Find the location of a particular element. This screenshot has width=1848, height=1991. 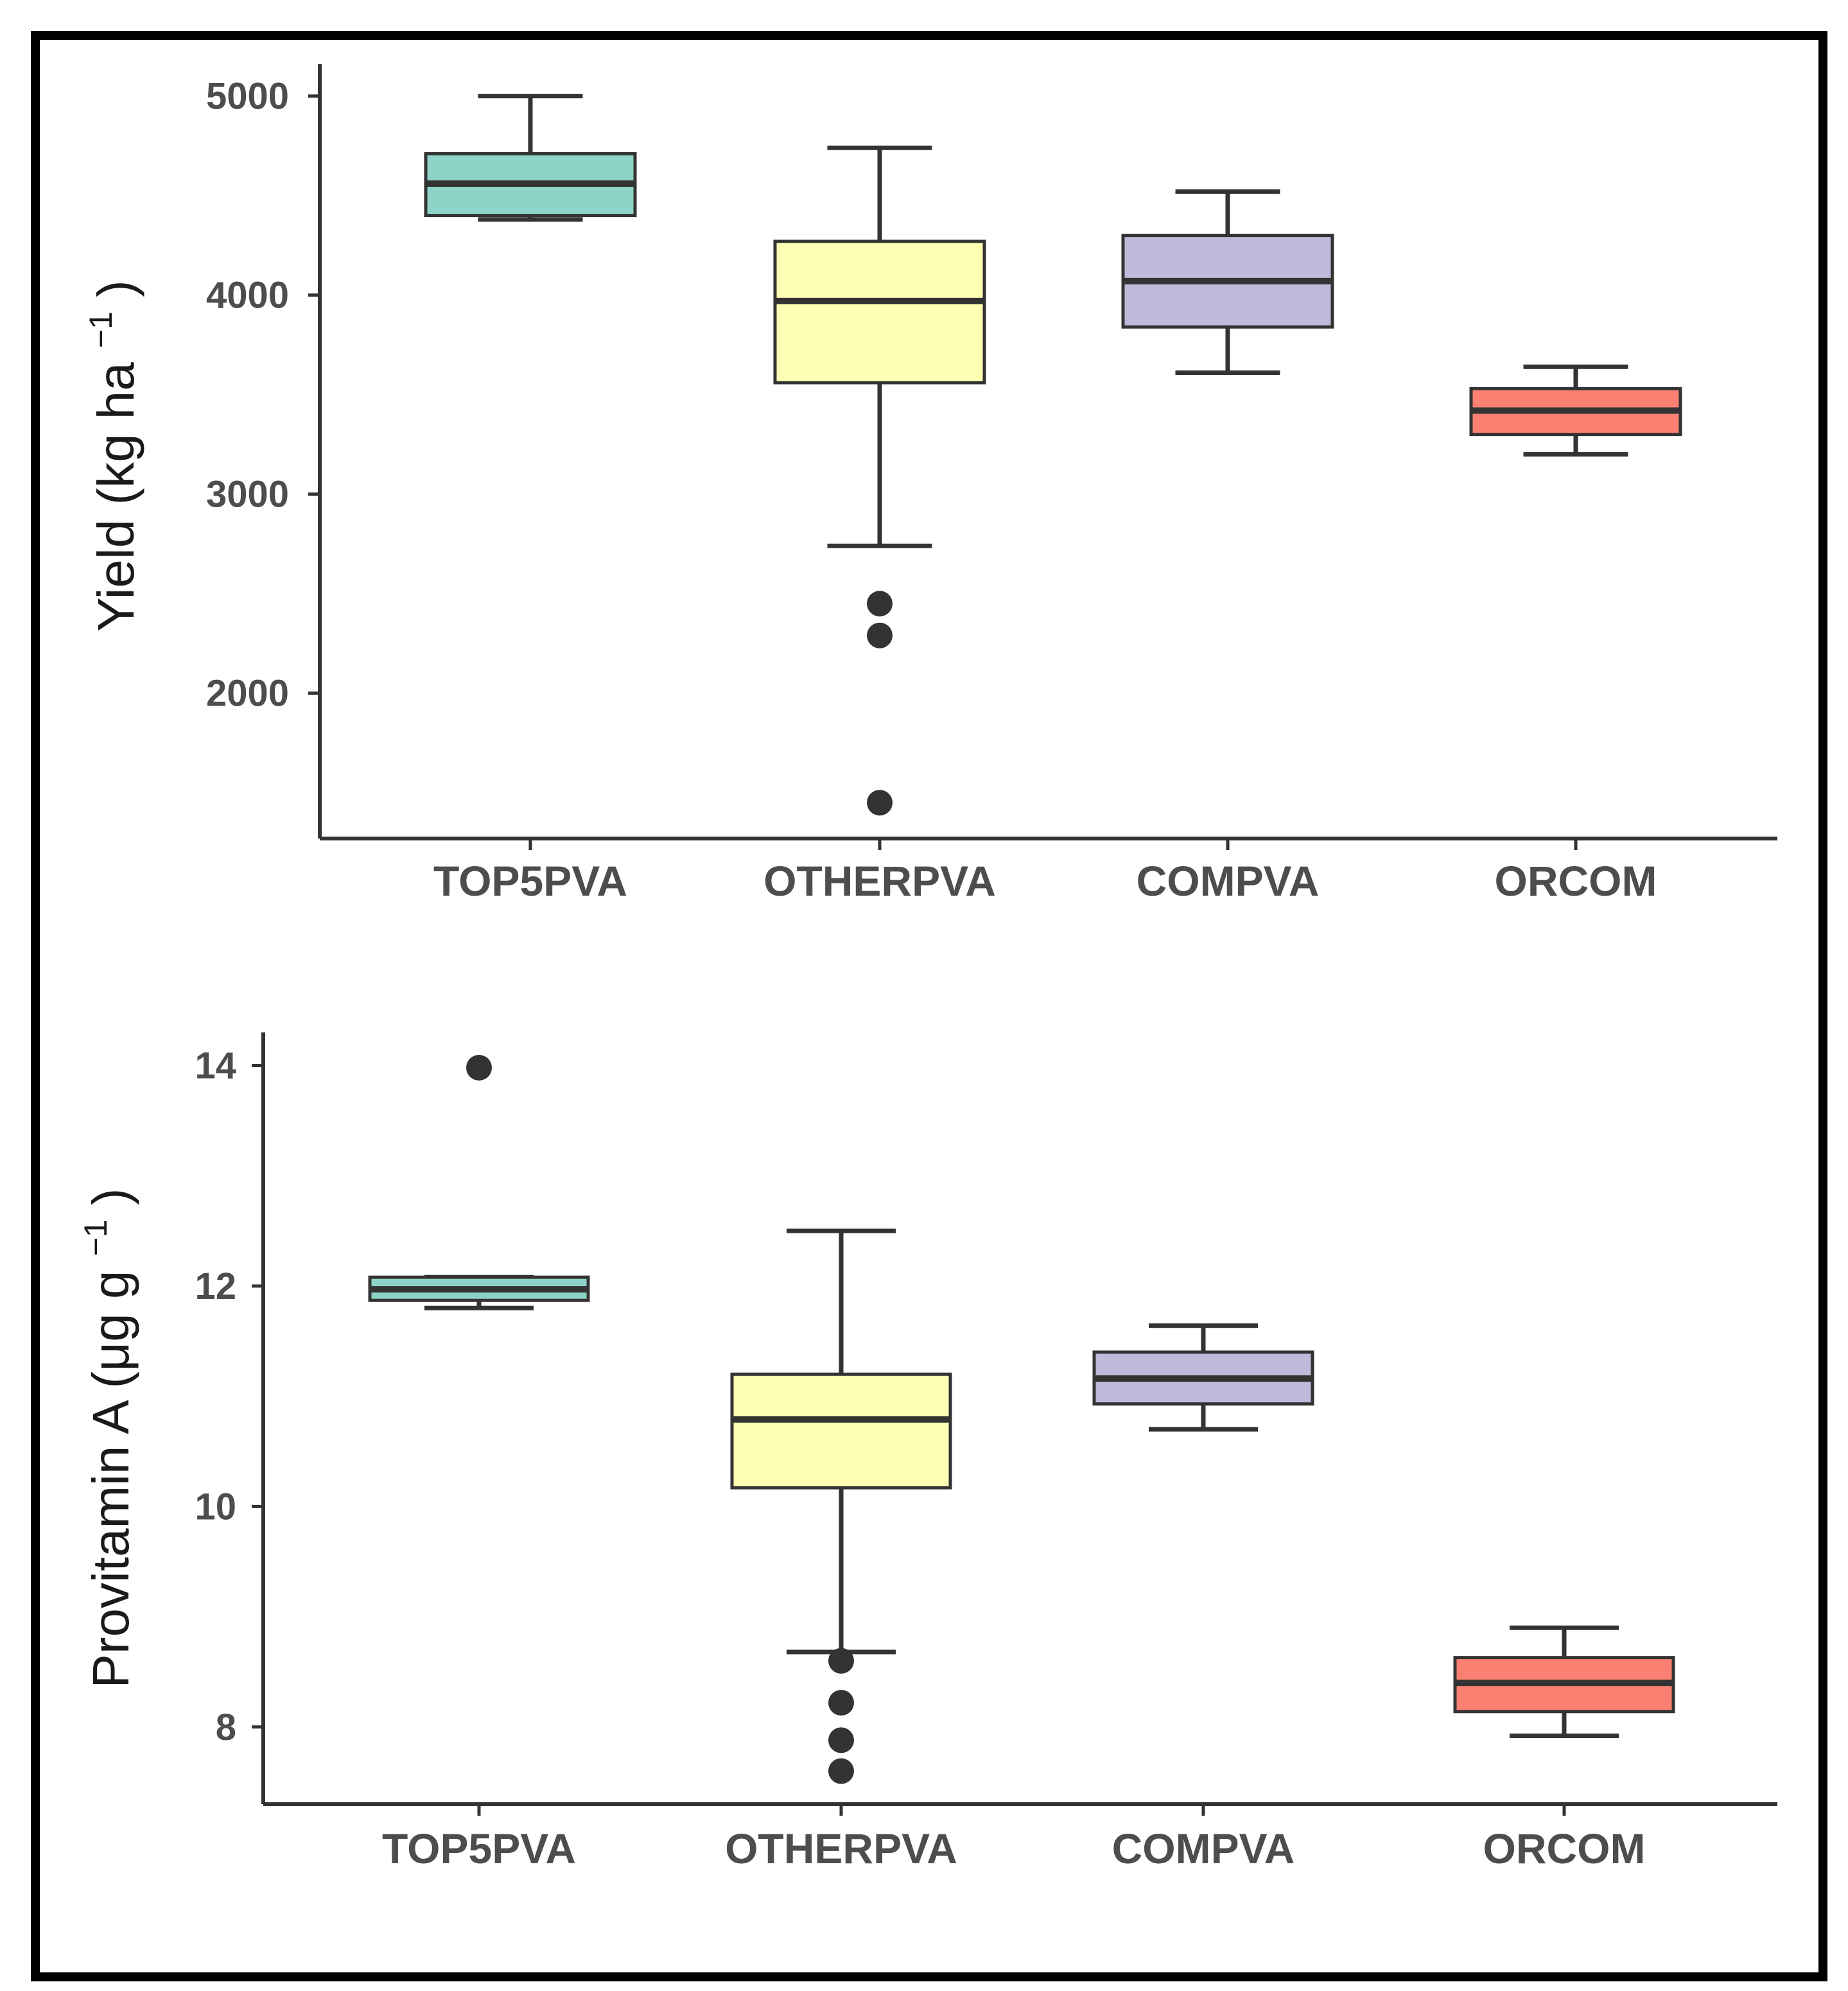

y-tick-label: 5000 is located at coordinates (247, 96).